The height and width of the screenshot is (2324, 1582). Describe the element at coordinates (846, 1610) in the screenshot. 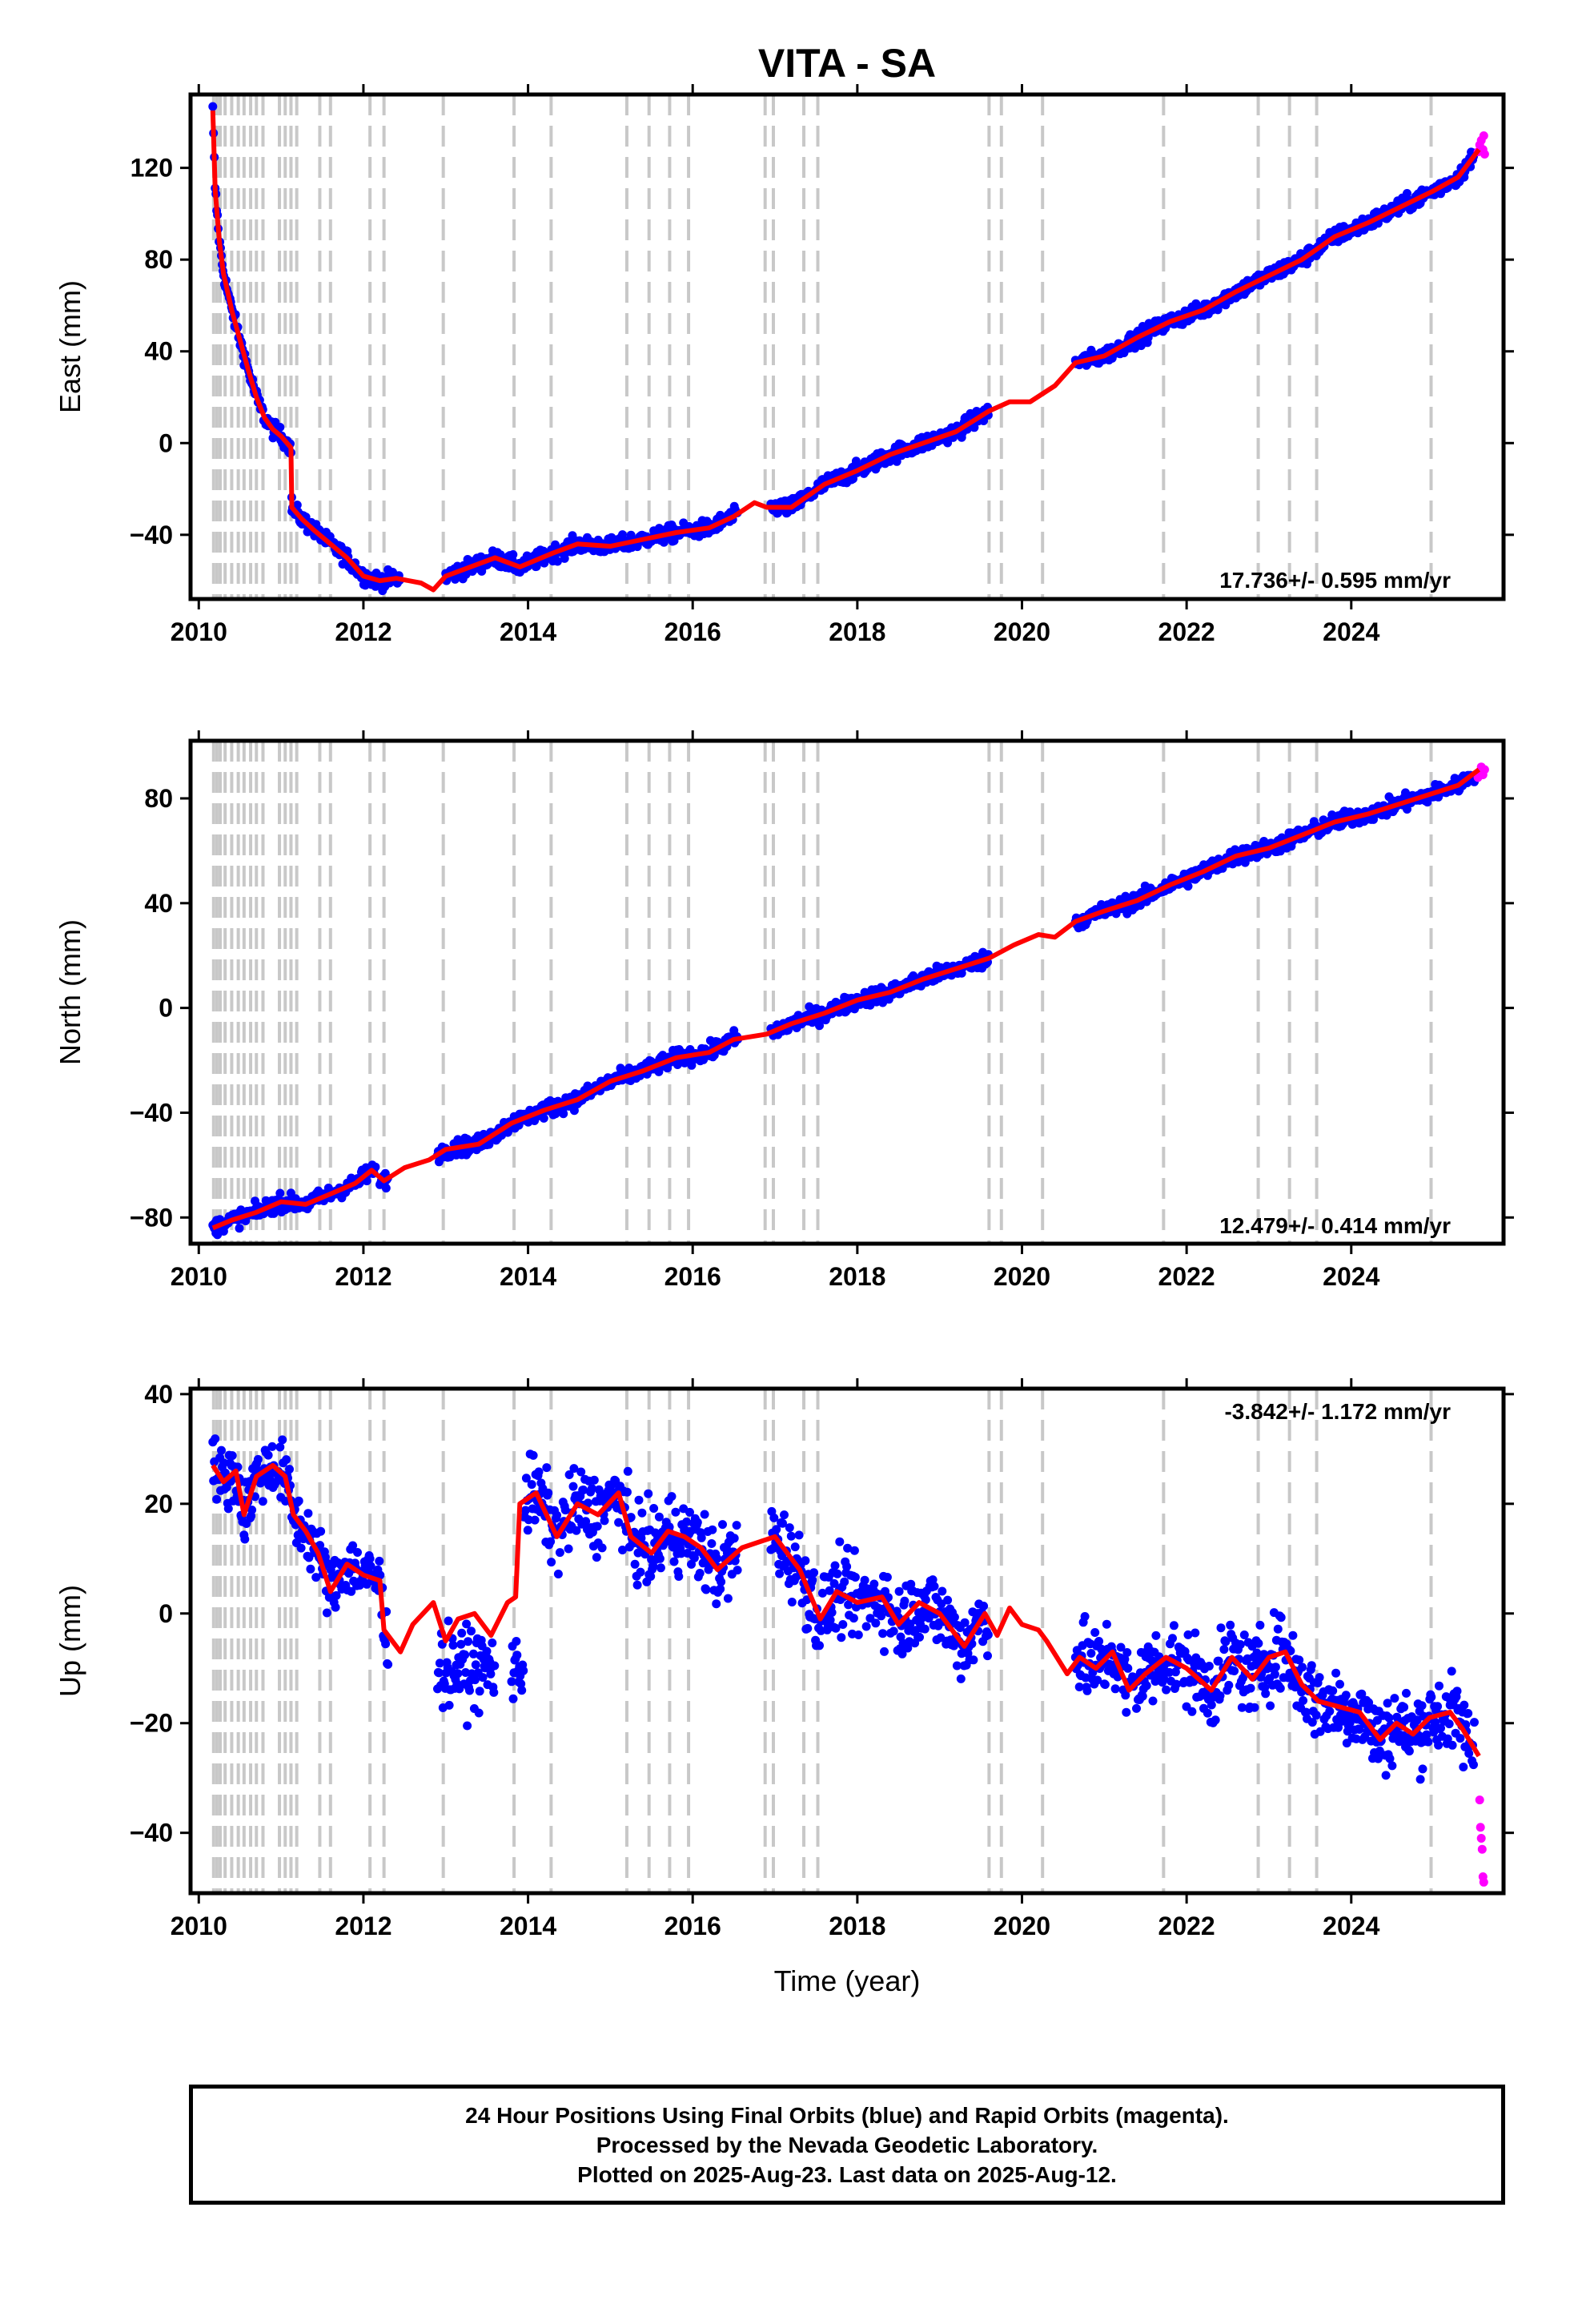

I see `model-curve` at that location.